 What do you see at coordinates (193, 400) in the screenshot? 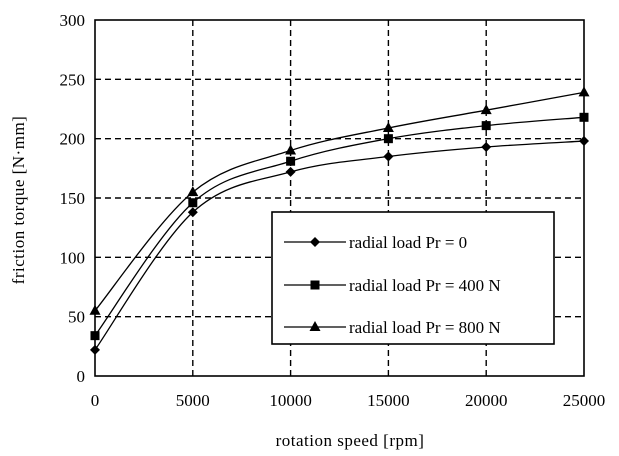
I see `x-tick-label: 5000` at bounding box center [193, 400].